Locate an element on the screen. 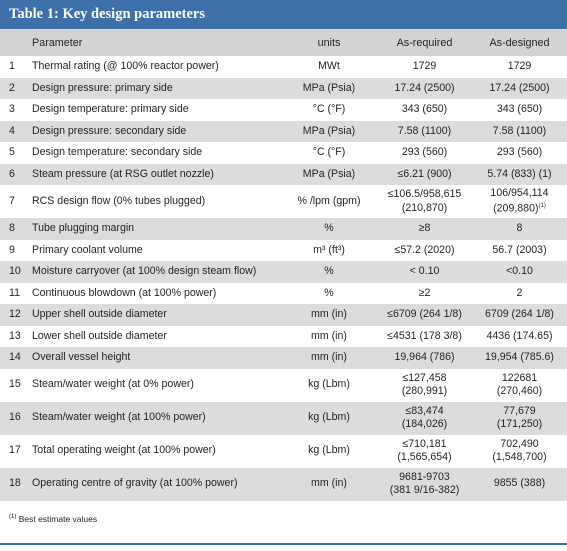 This screenshot has height=551, width=567. row-as-required: 7.58 (1100) is located at coordinates (424, 132).